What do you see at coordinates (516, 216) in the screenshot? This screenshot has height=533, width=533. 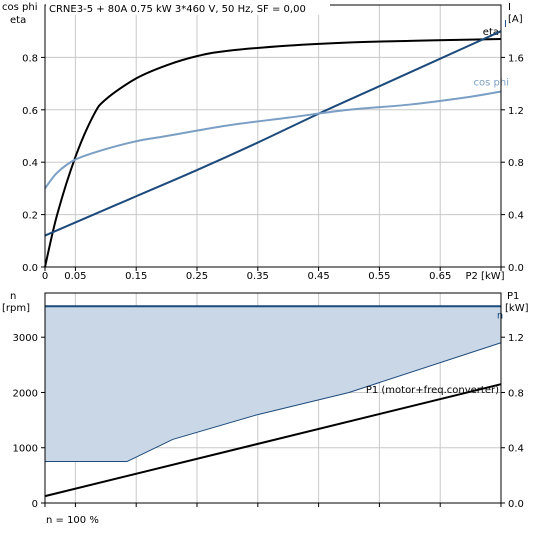 I see `top-right-tick-label: 0.4` at bounding box center [516, 216].